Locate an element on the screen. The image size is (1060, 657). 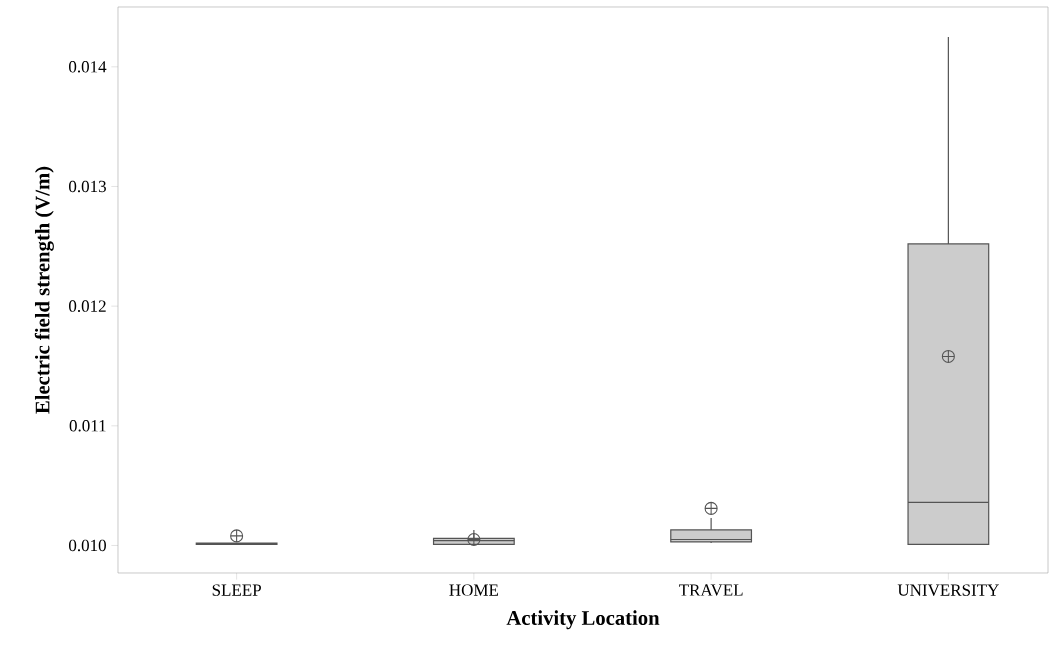
x-tick-label: TRAVEL is located at coordinates (711, 590).